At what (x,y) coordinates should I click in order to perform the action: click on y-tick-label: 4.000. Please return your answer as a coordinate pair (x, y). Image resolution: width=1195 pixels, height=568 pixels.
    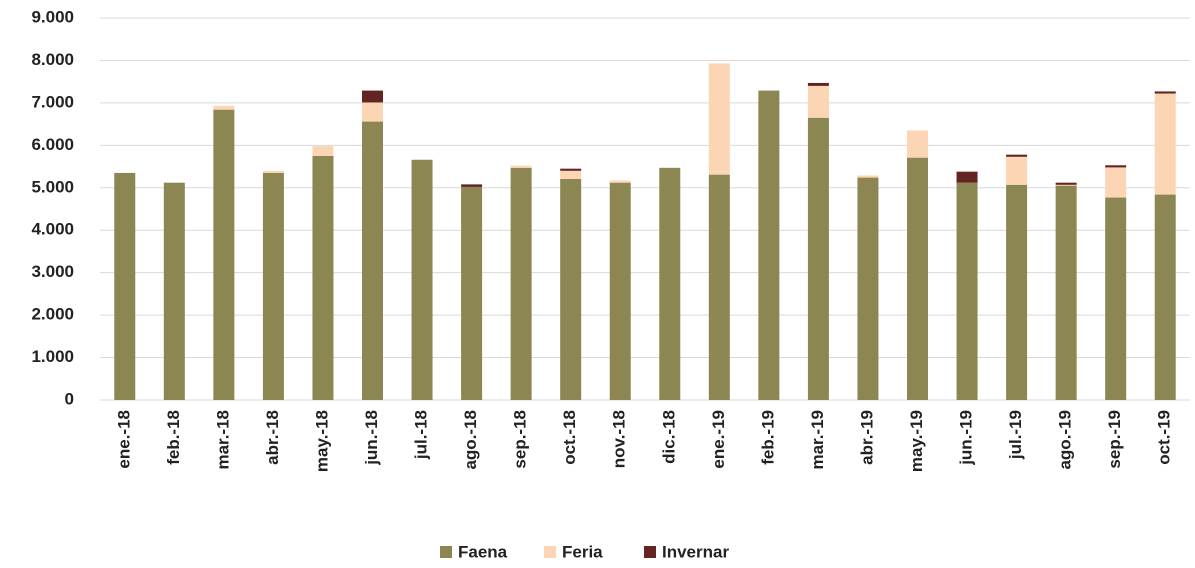
    Looking at the image, I should click on (52, 229).